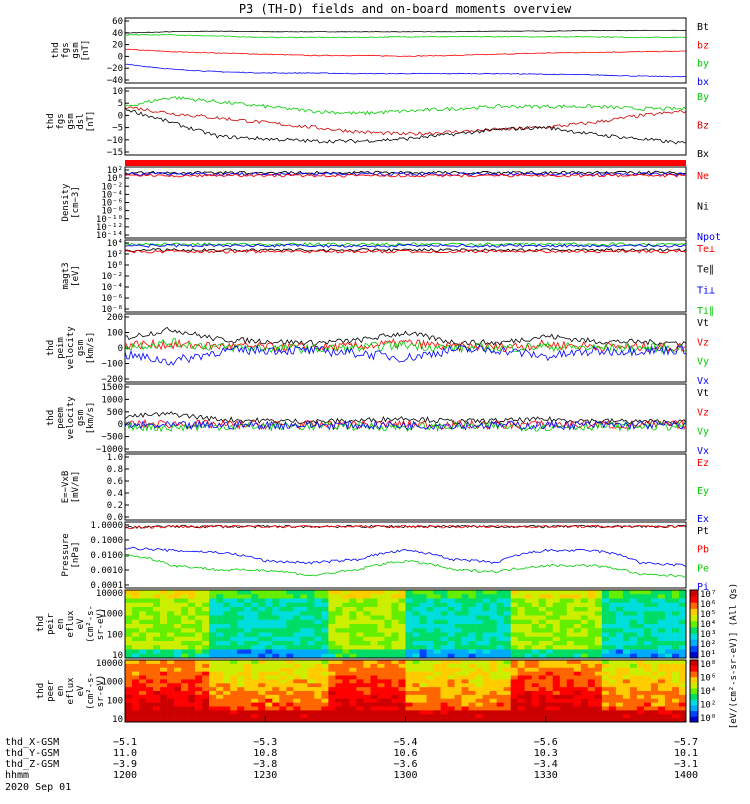  I want to click on ytick-label: 0.1000, so click(106, 541).